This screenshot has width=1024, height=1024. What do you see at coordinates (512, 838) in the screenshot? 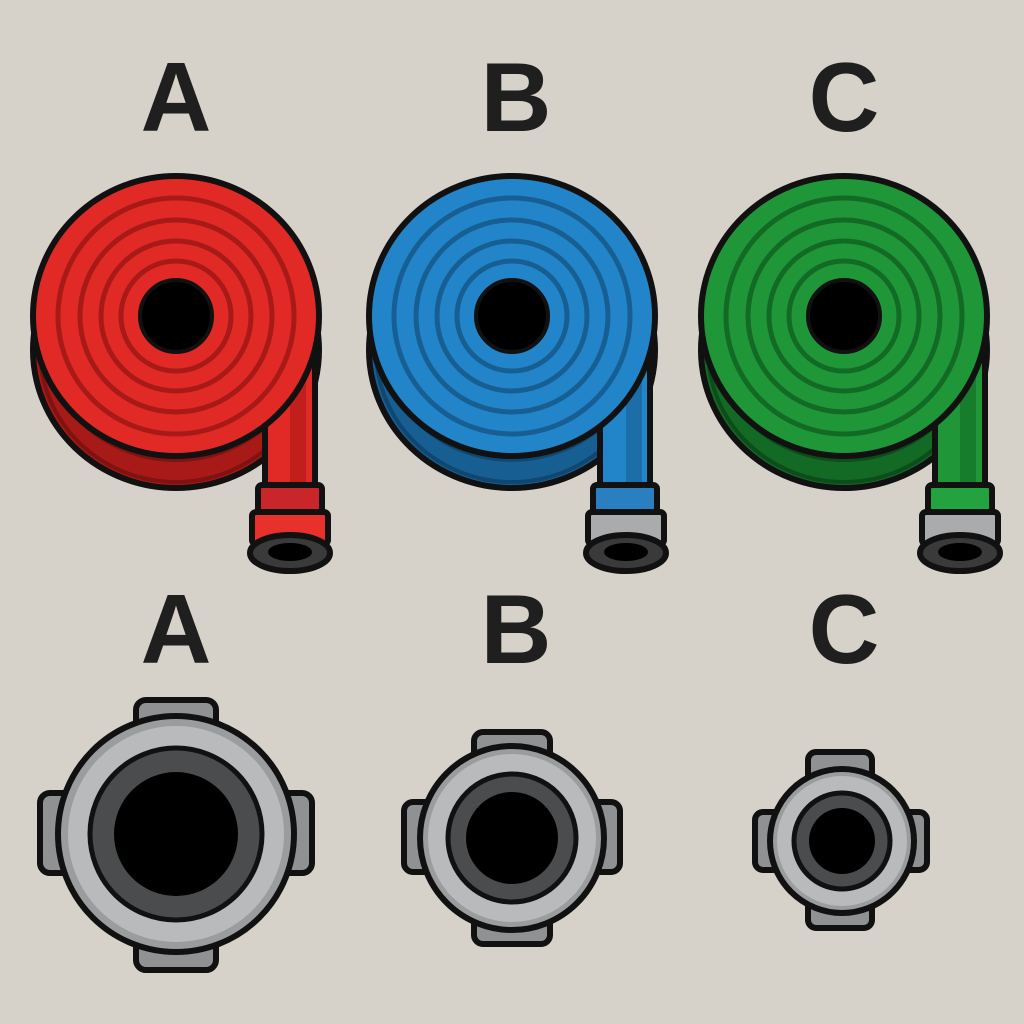
I see `coupling-b` at bounding box center [512, 838].